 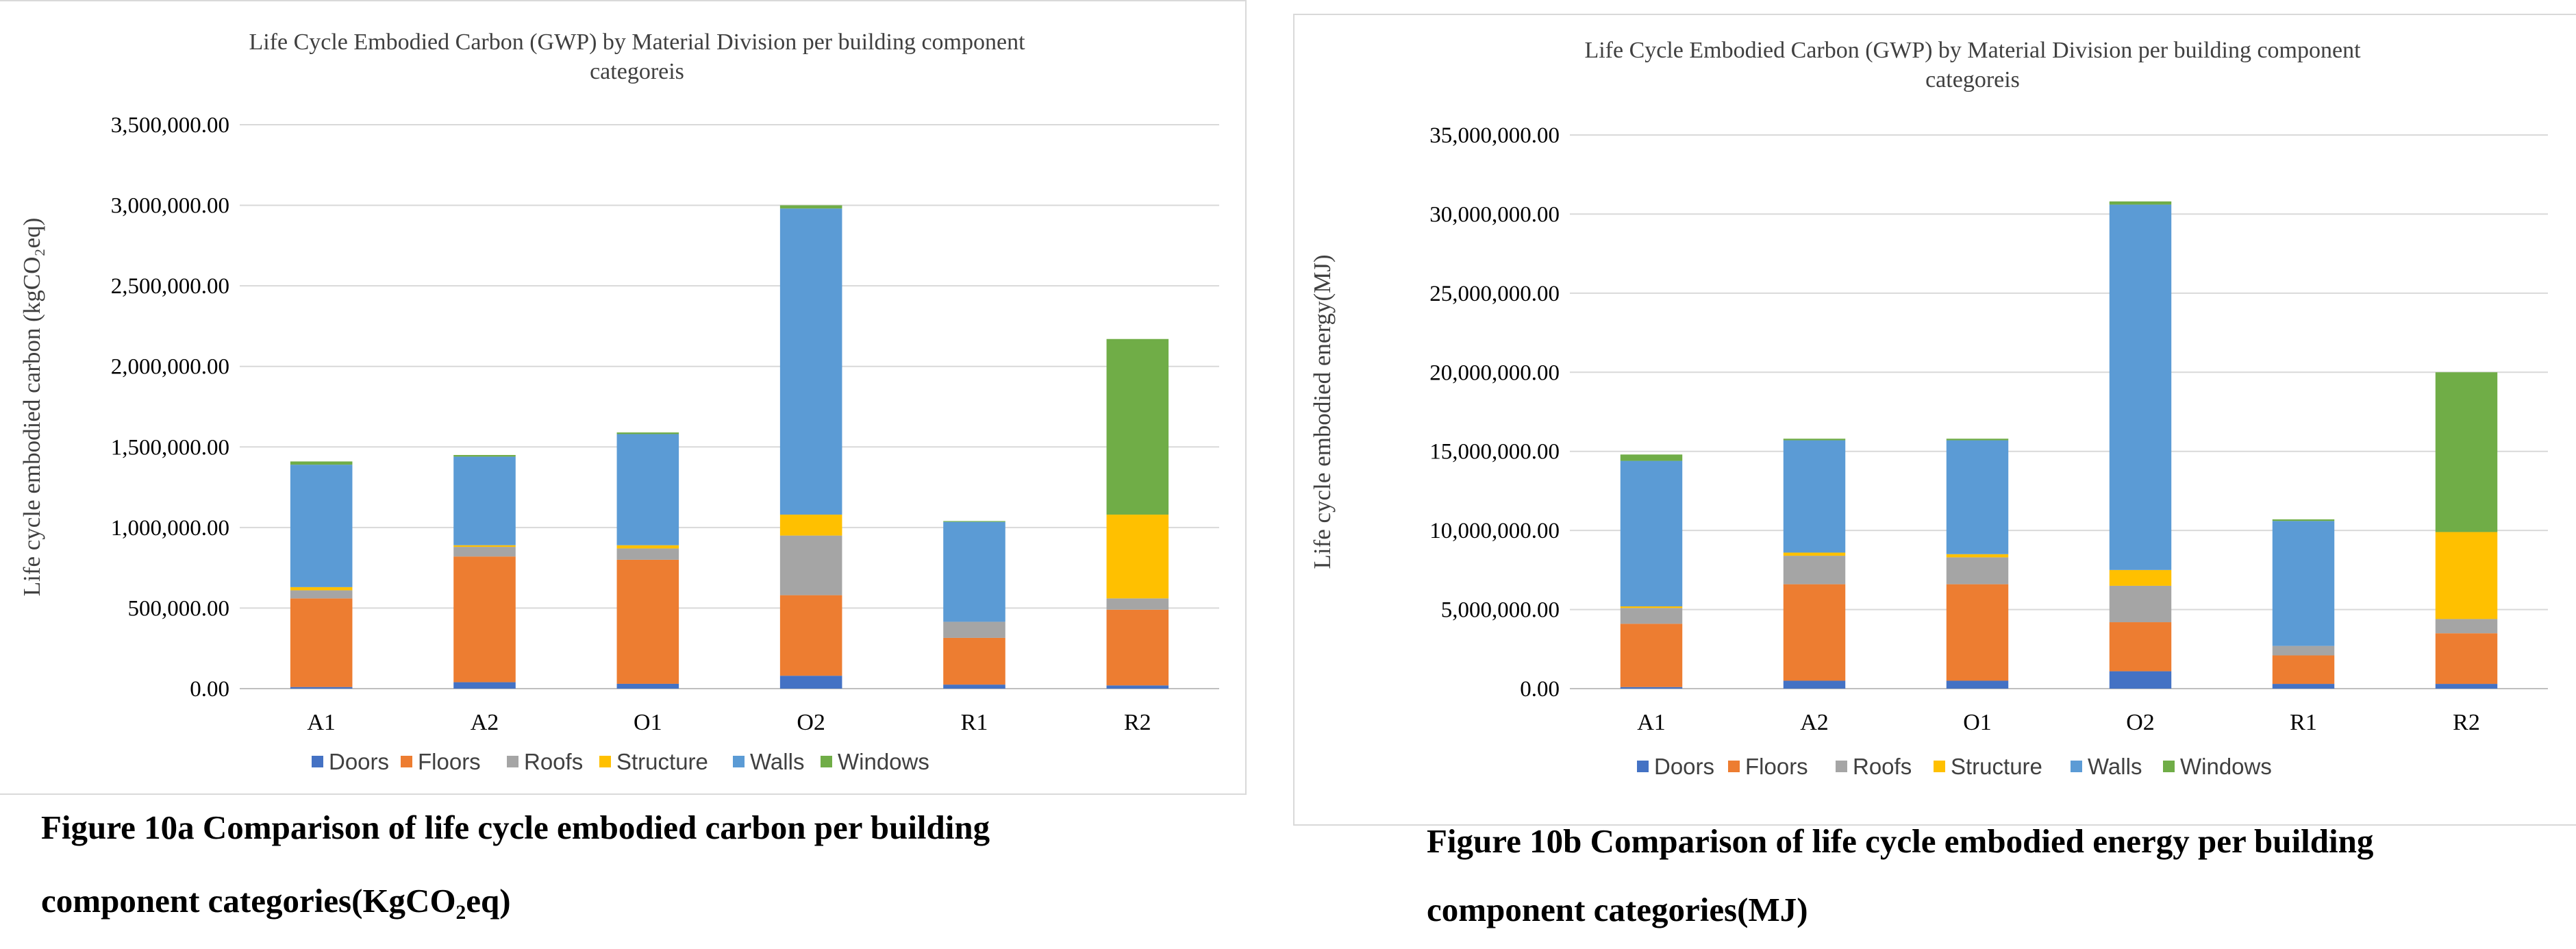 I want to click on energy-bar-r1-walls, so click(x=2303, y=583).